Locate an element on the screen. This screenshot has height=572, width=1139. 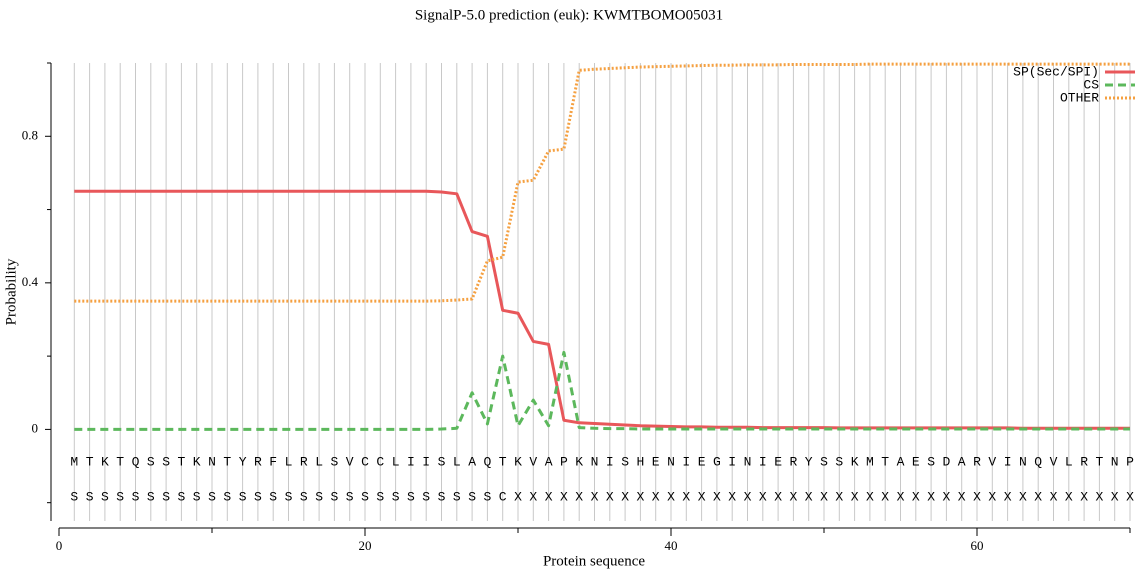
residue: F is located at coordinates (273, 461).